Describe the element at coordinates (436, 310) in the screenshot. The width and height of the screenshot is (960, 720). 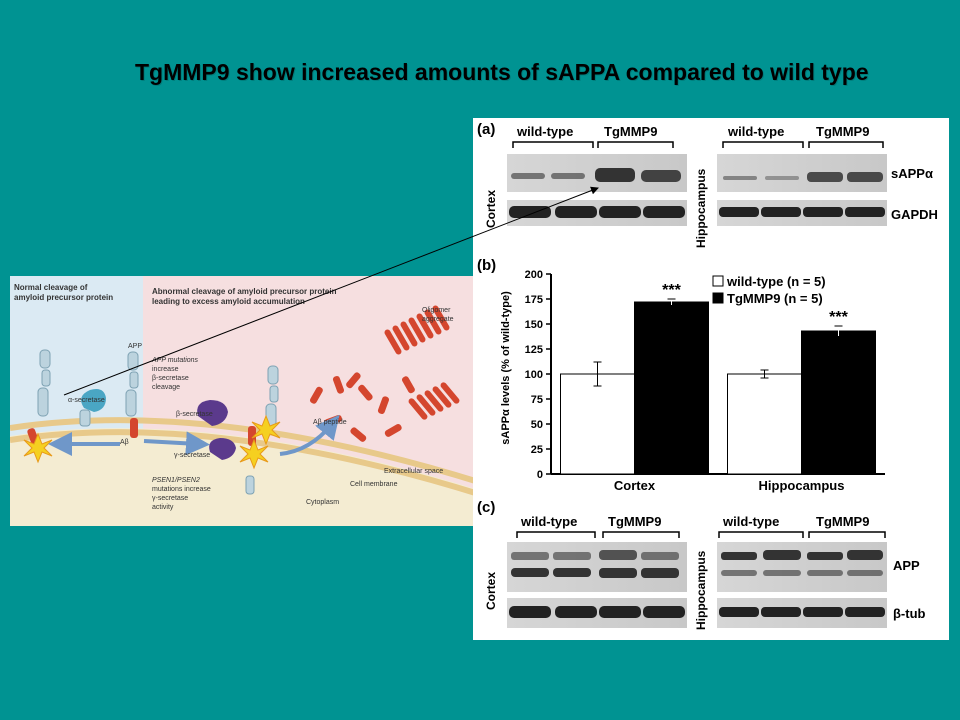
I see `svg-text: Oligomer` at that location.